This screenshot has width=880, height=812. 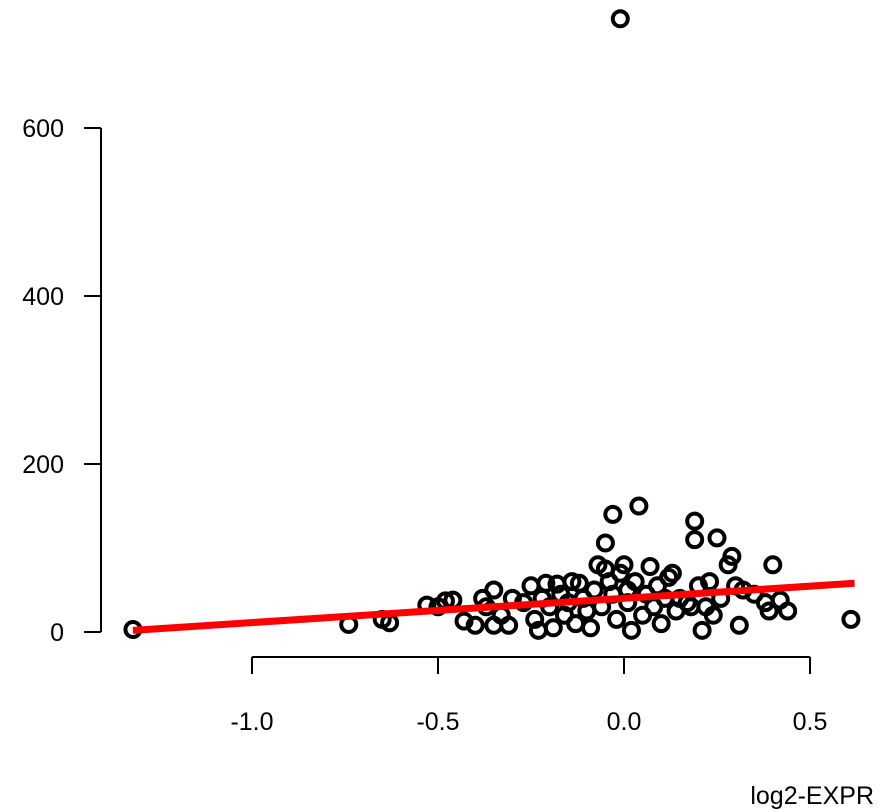 I want to click on x-tick-label: -1.0, so click(x=251, y=722).